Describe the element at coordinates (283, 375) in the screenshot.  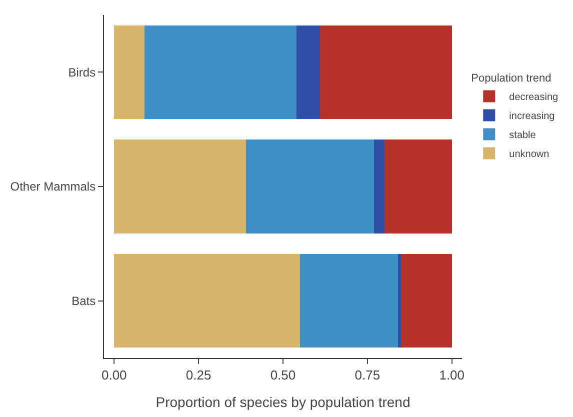
I see `x-tick-label: 0.50` at that location.